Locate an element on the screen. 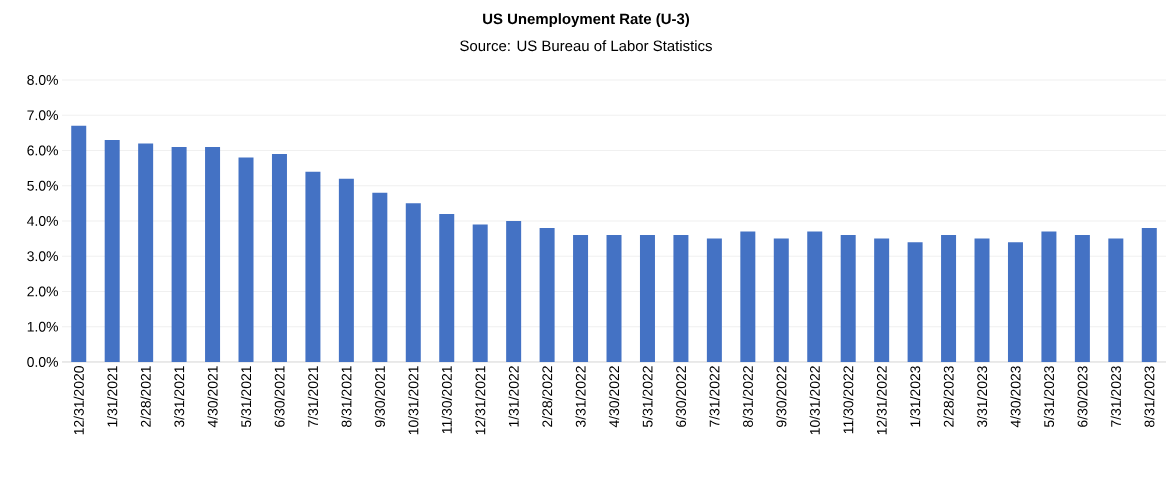 This screenshot has width=1172, height=483. x-tick-label: 3/31/2021 is located at coordinates (179, 397).